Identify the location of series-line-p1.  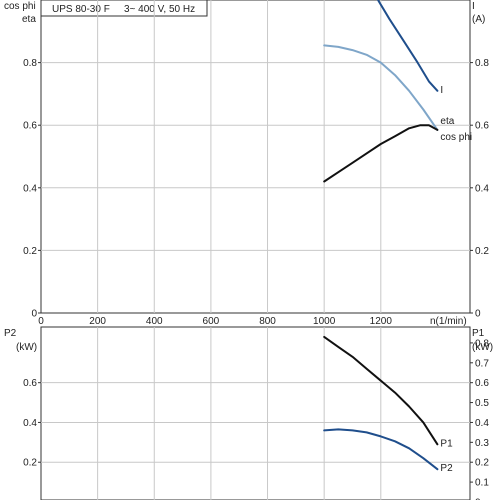
(381, 390).